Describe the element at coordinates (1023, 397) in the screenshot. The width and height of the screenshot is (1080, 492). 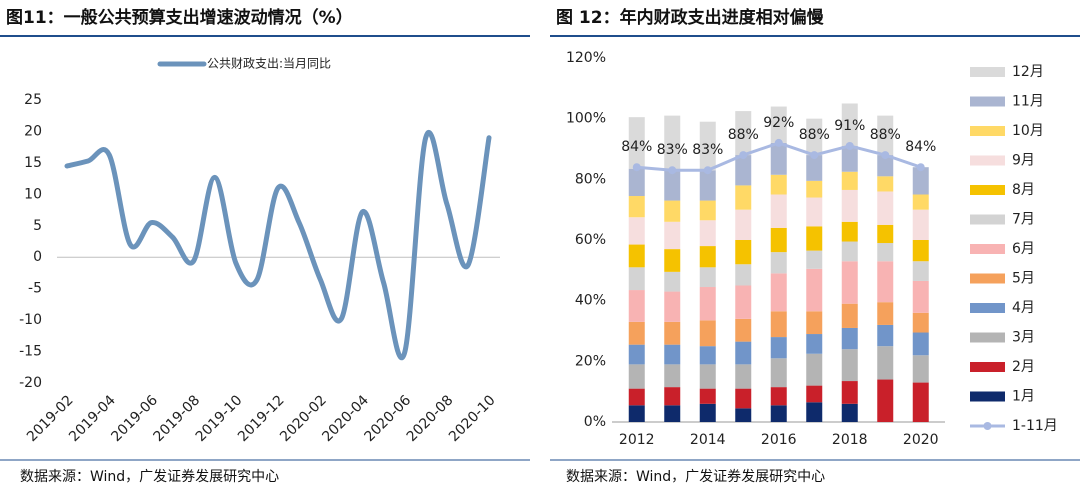
I see `legend-label: 1月` at that location.